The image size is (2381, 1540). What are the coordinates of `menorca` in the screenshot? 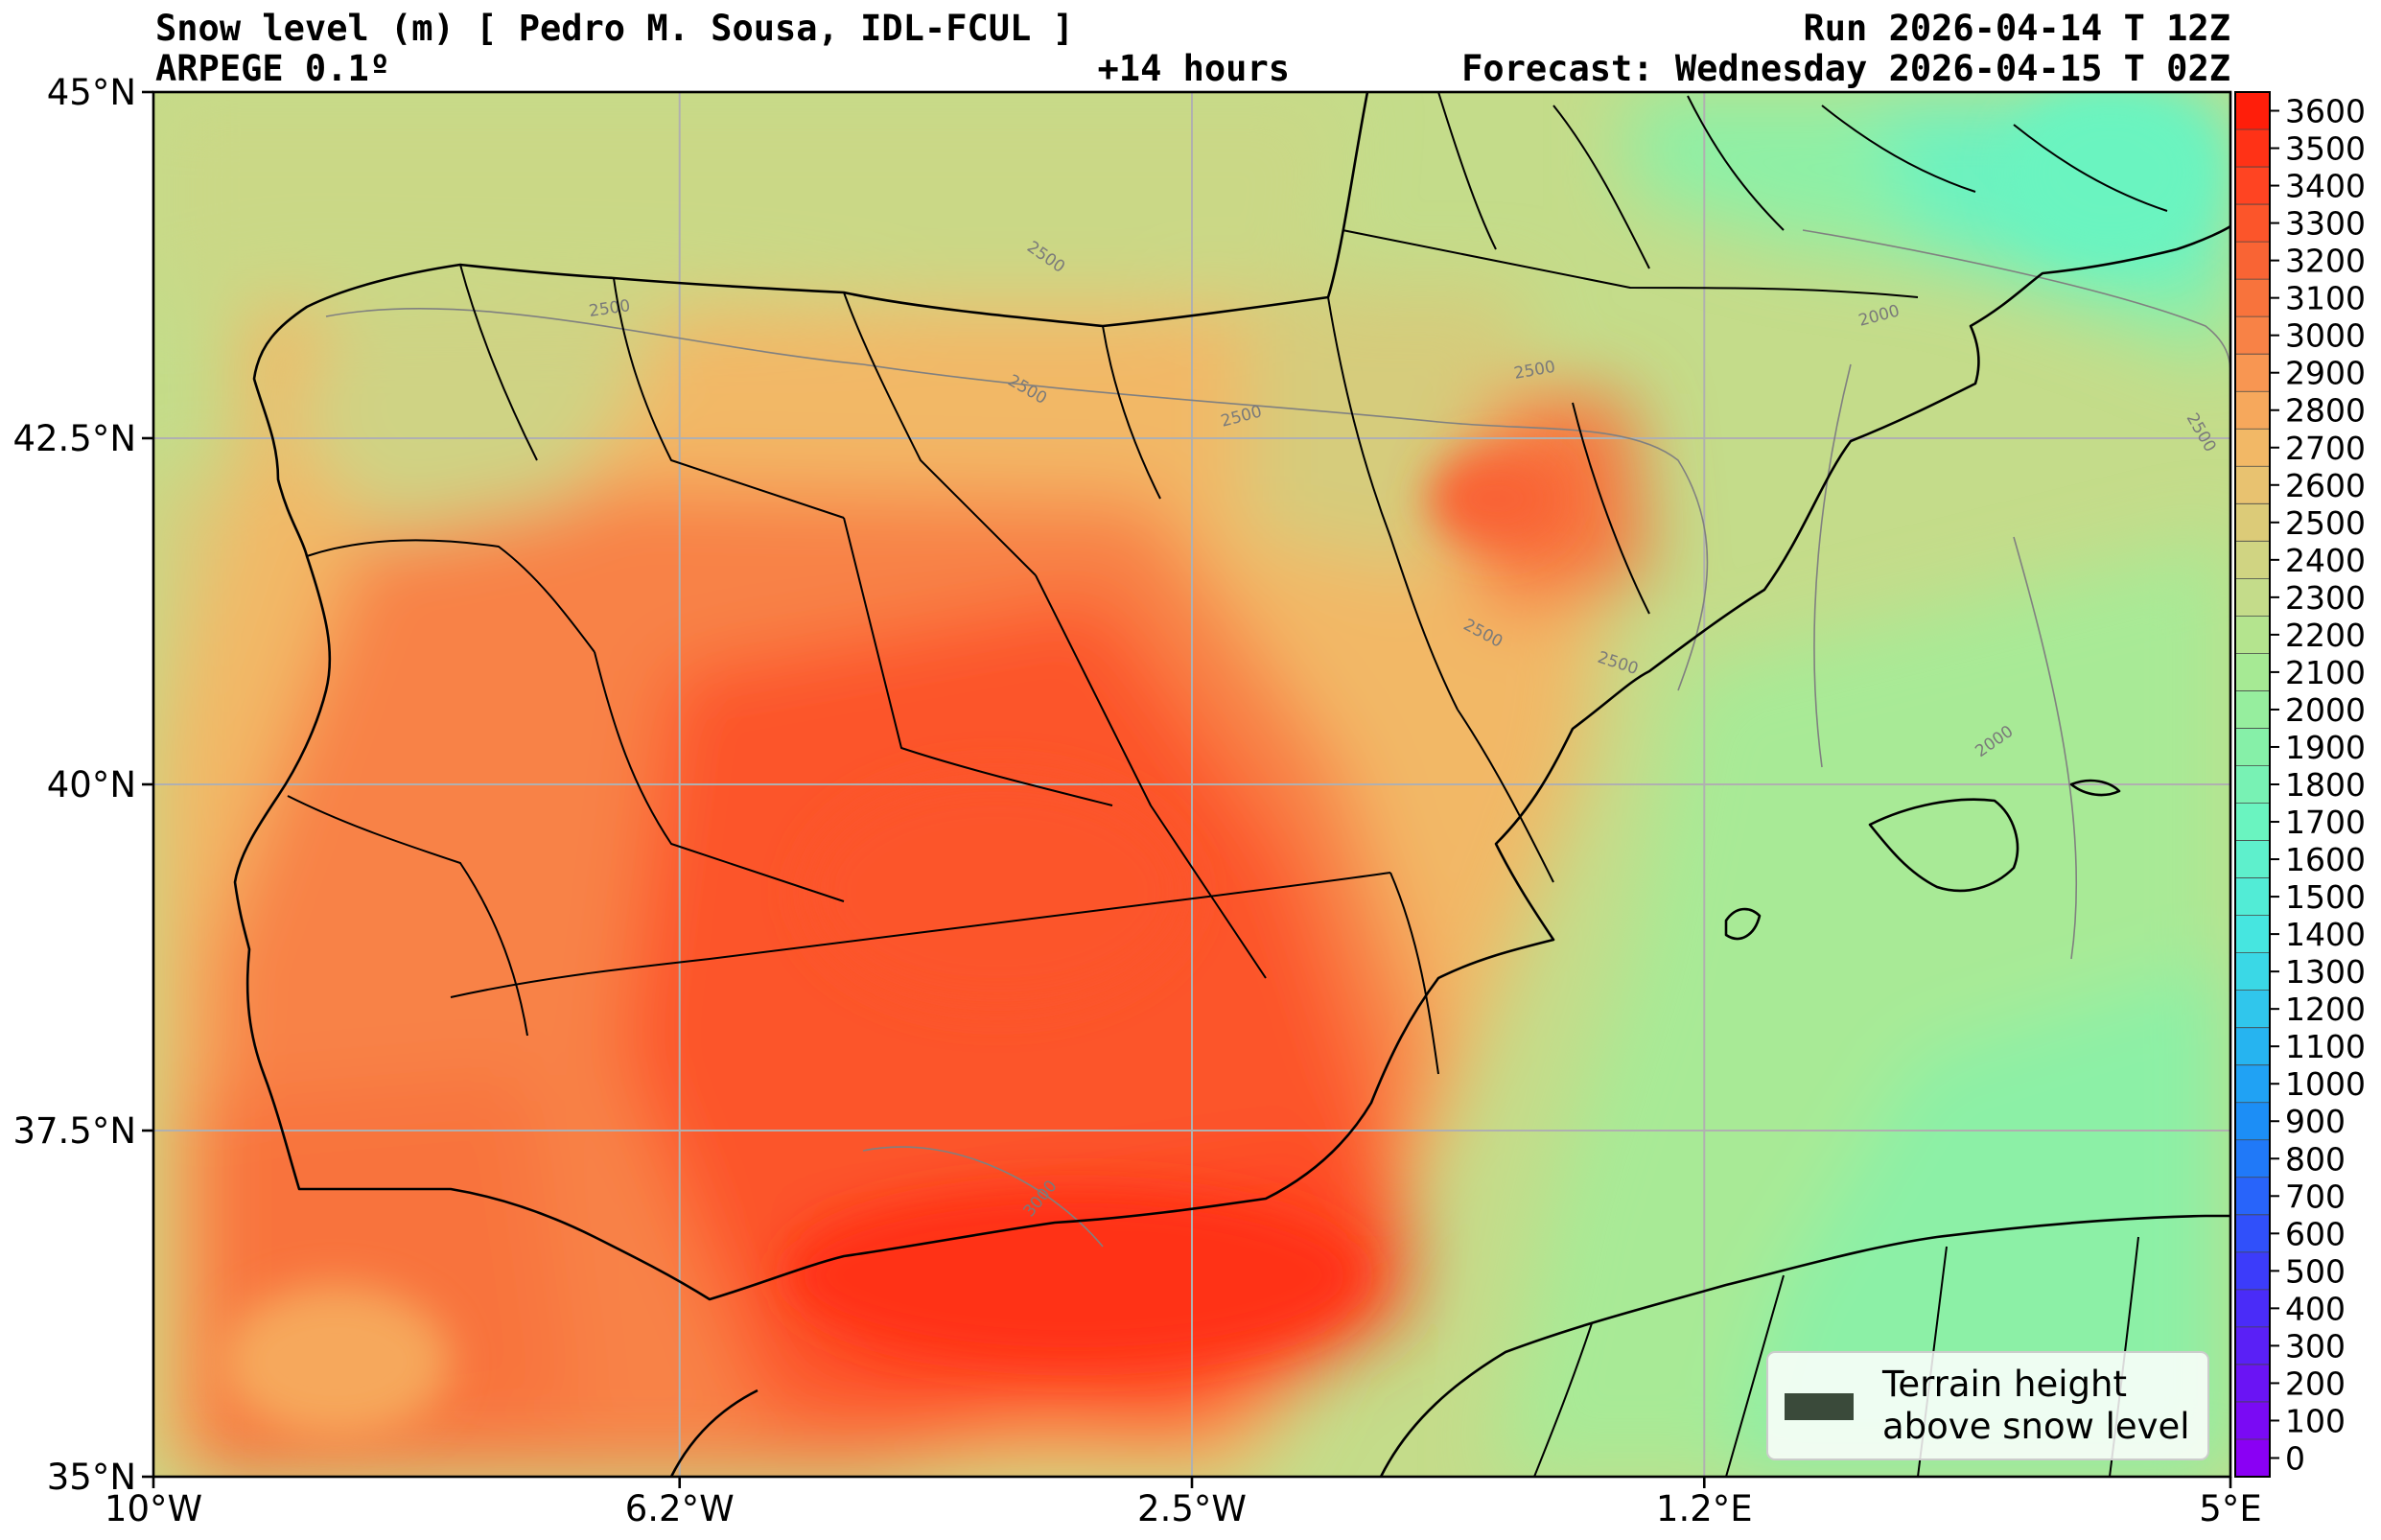 It's located at (2095, 788).